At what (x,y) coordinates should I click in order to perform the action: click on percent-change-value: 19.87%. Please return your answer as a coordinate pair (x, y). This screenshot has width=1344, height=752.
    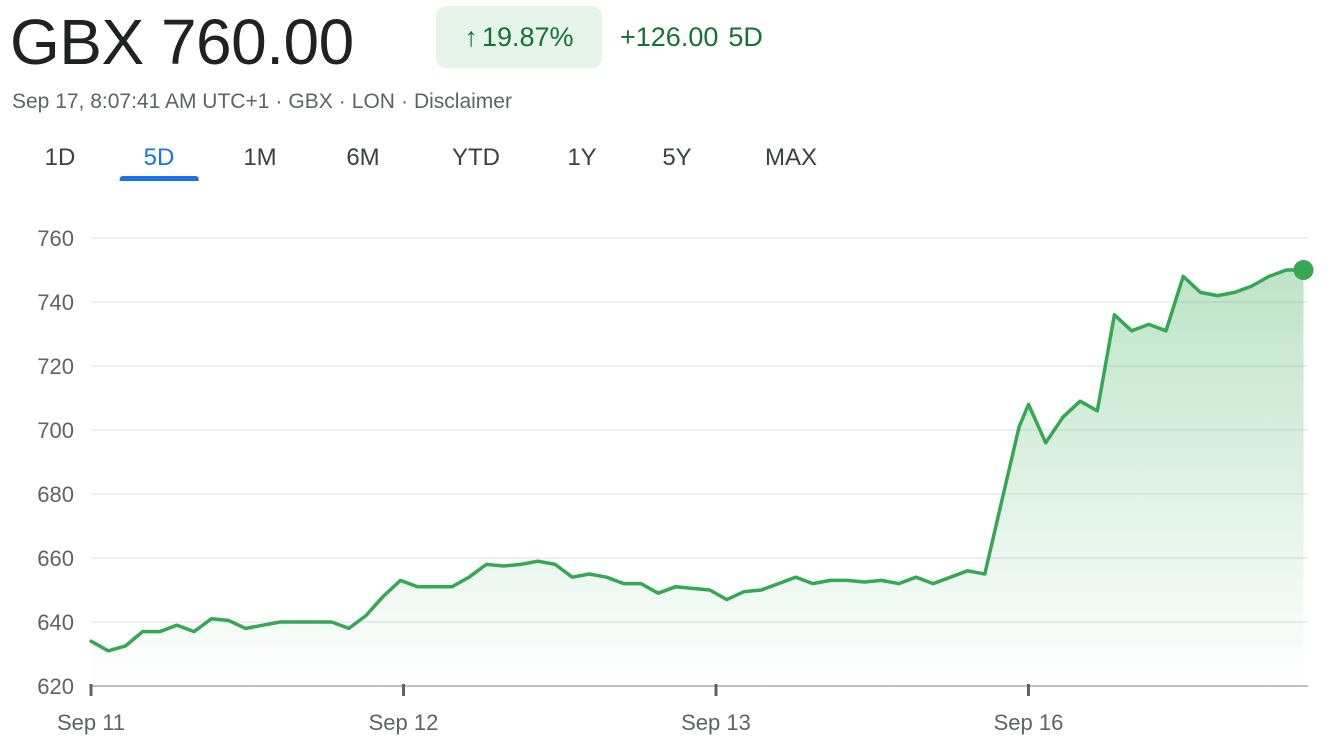
    Looking at the image, I should click on (527, 37).